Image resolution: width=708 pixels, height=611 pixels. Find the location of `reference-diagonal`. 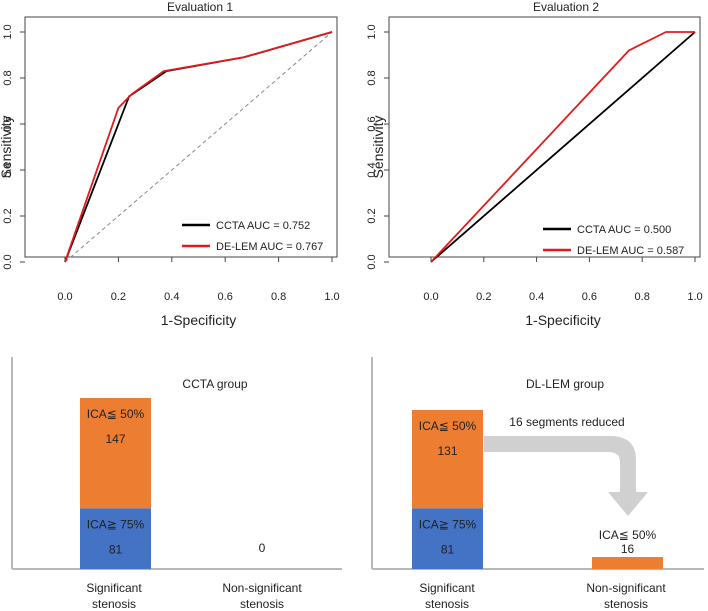

reference-diagonal is located at coordinates (198, 147).